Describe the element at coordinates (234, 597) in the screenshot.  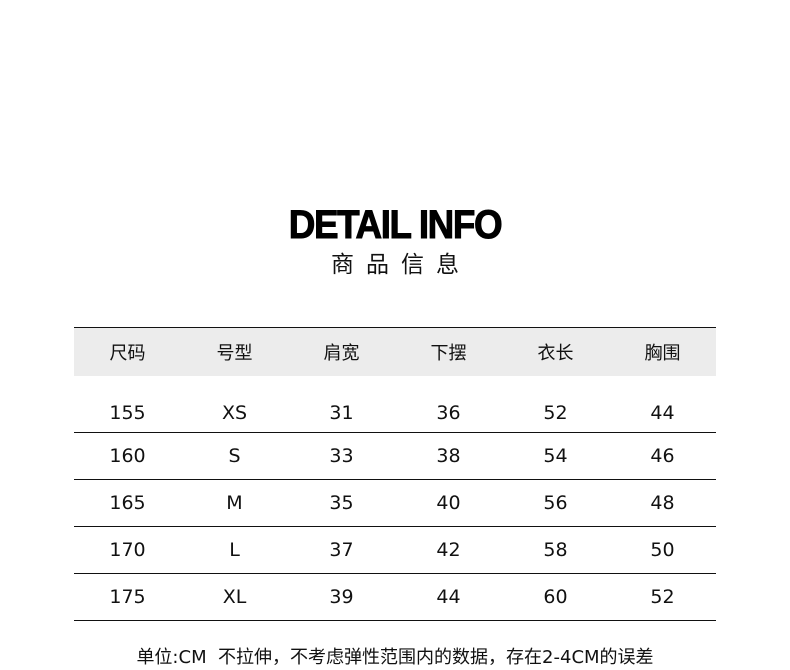
I see `table-cell: XL` at that location.